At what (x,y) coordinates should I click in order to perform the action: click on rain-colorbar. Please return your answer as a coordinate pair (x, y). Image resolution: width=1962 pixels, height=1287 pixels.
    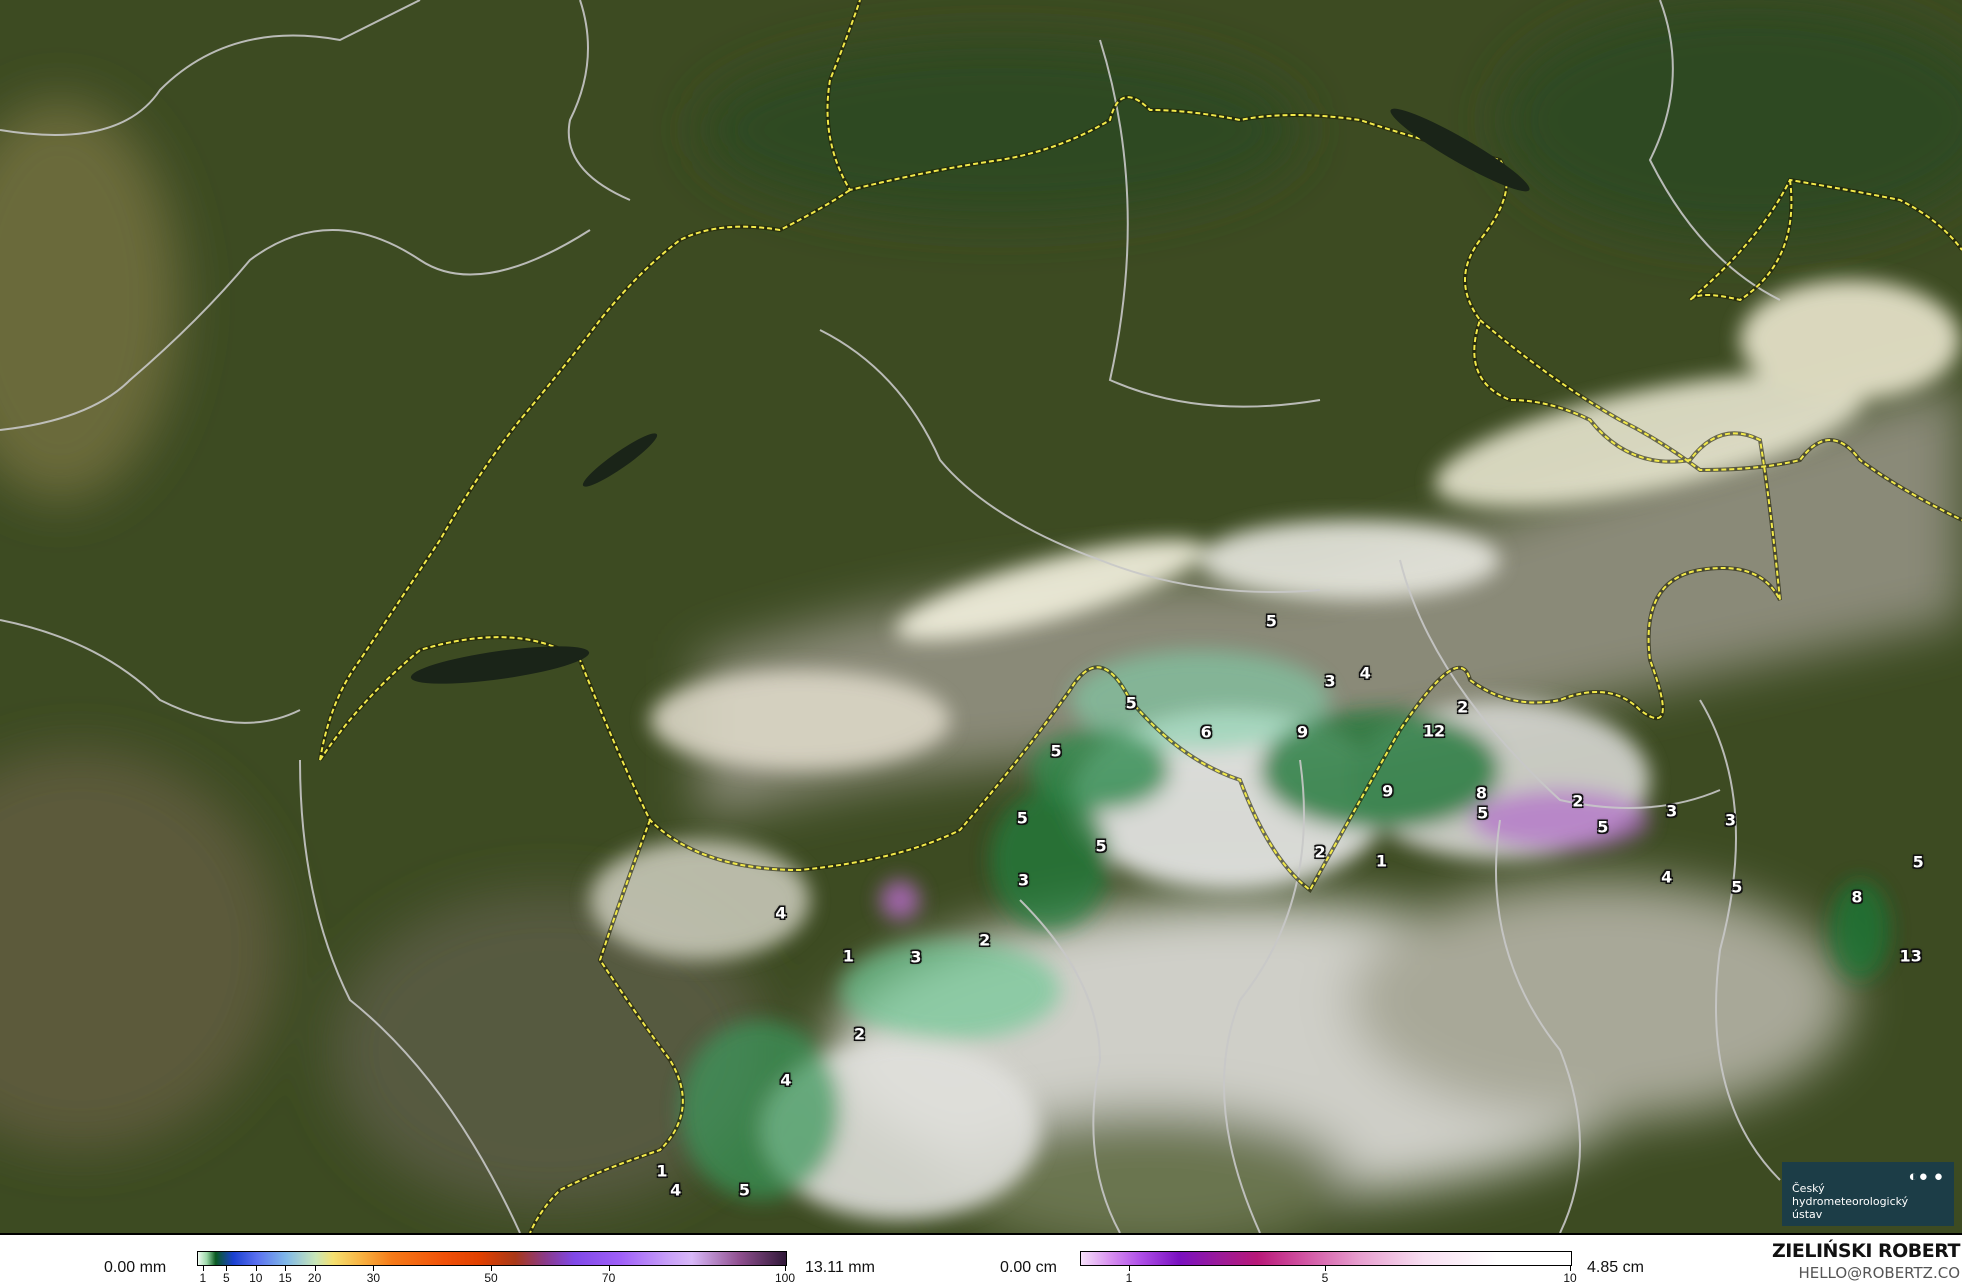
    Looking at the image, I should click on (492, 1258).